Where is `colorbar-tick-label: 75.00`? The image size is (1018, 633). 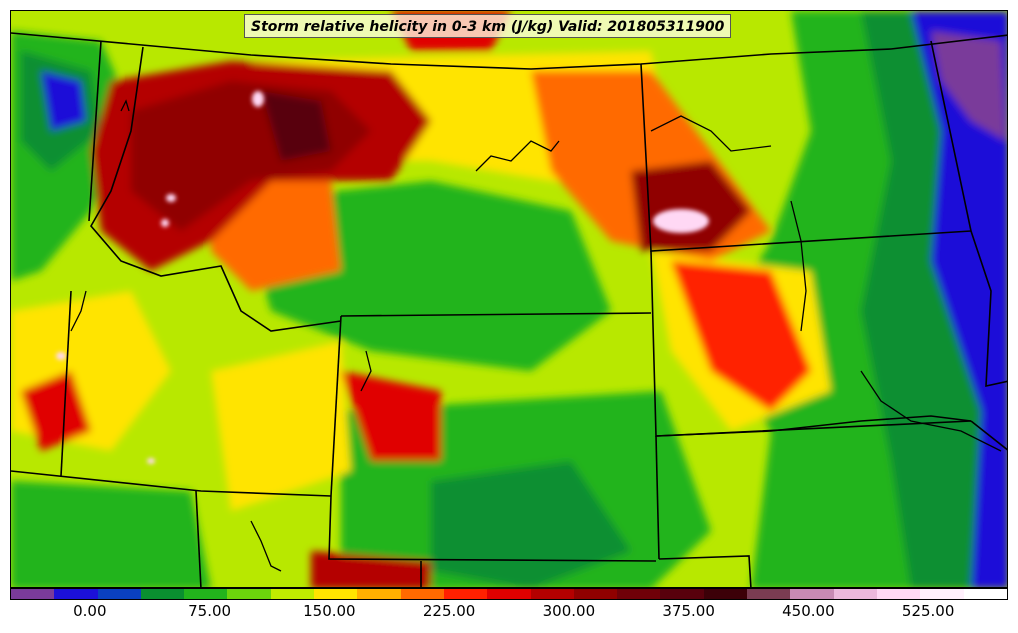 colorbar-tick-label: 75.00 is located at coordinates (210, 611).